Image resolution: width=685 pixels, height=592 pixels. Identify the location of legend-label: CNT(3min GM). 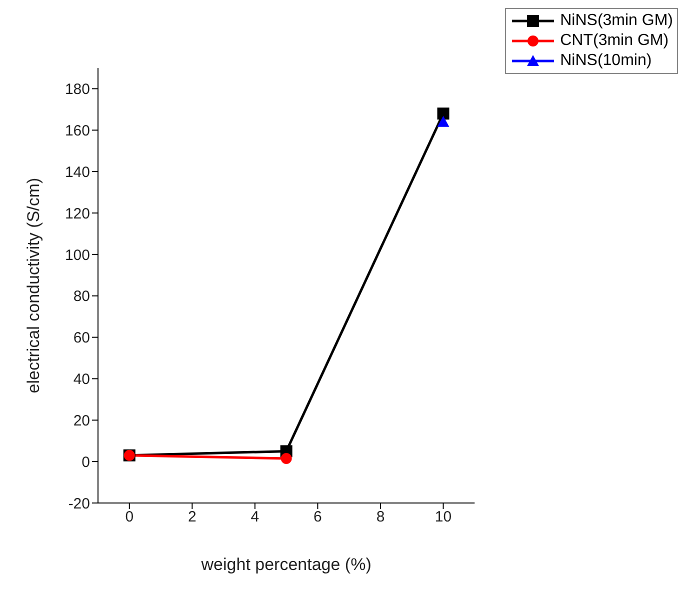
(614, 40).